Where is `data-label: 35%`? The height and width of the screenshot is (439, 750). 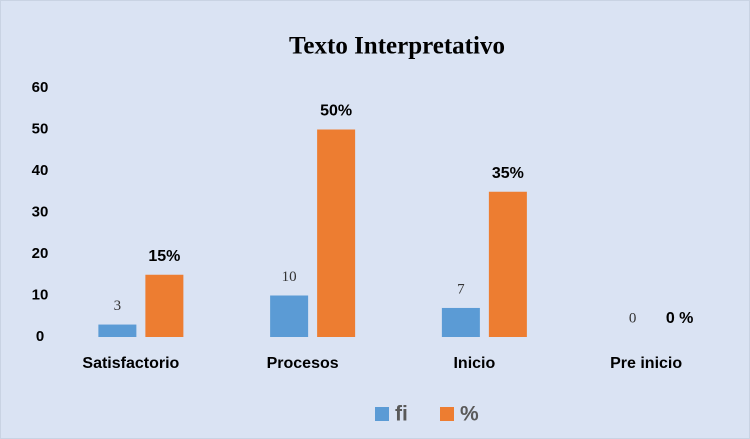
data-label: 35% is located at coordinates (508, 173).